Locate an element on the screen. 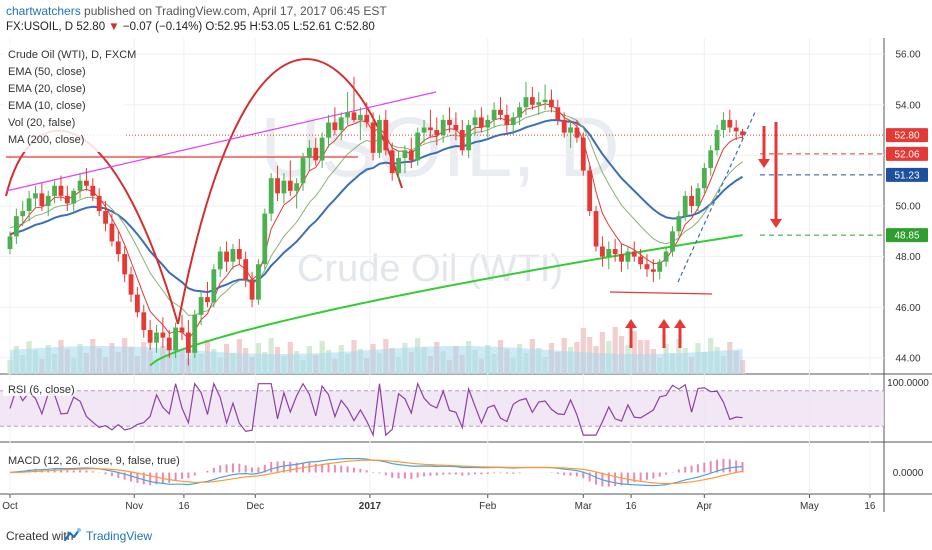  legend-ma200: MA (200, close) is located at coordinates (46, 140).